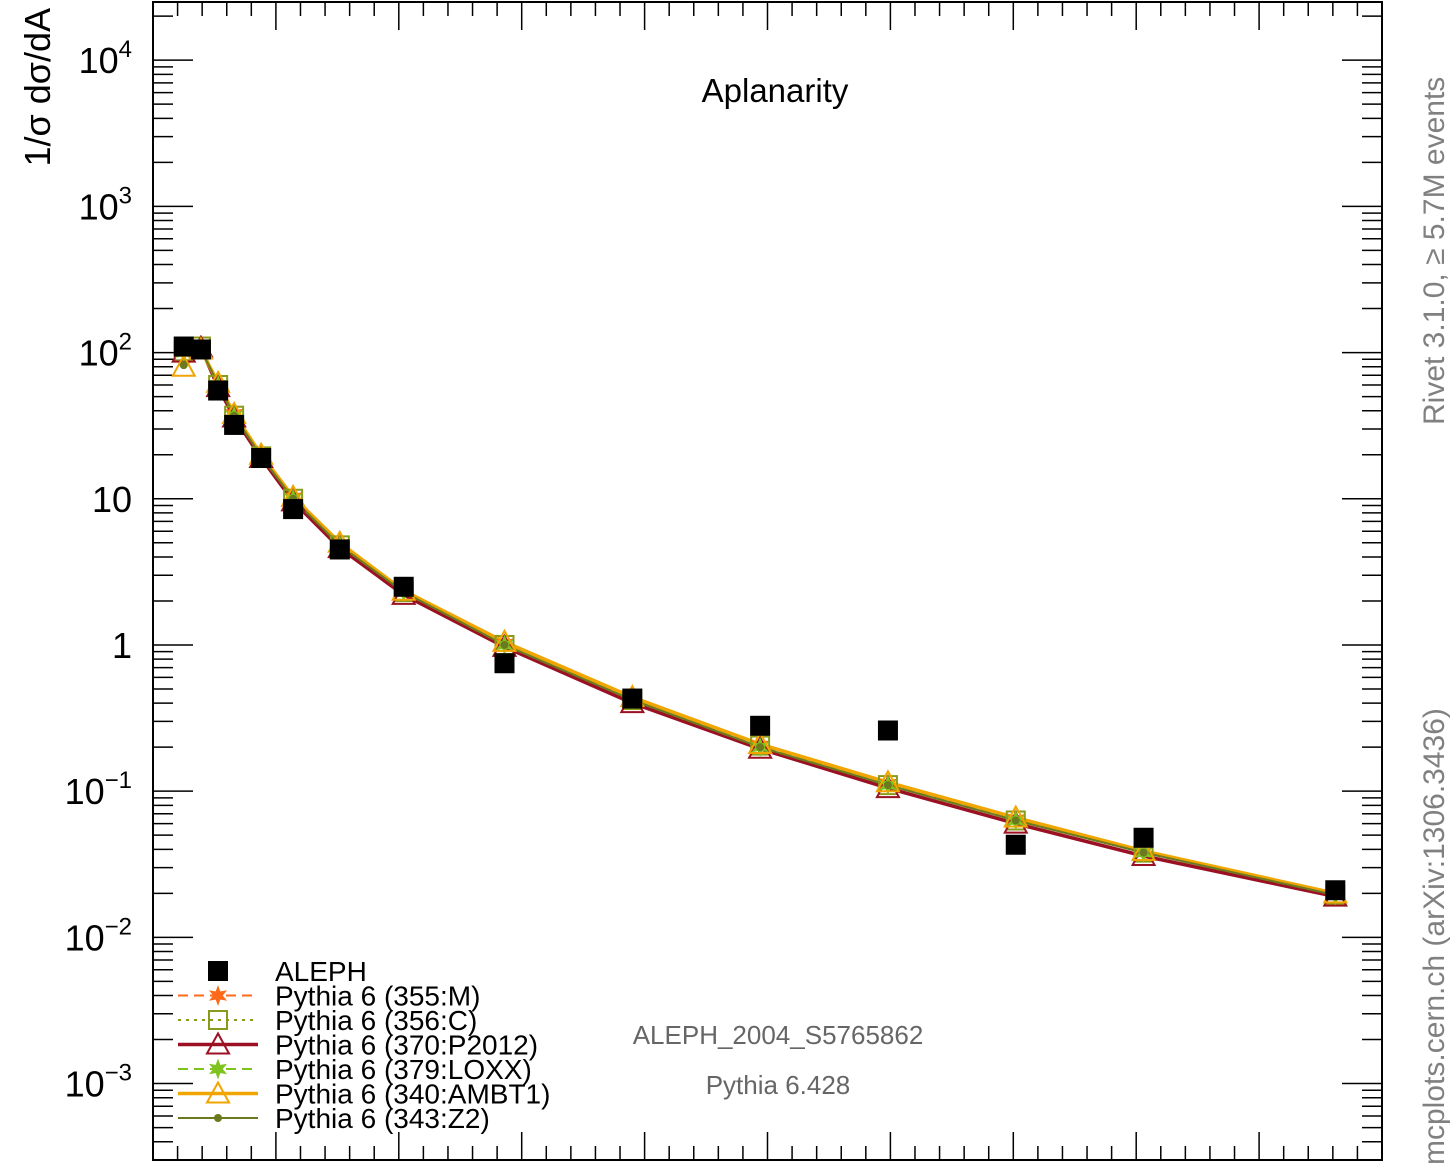 The image size is (1452, 1167). I want to click on legend-marker, so click(218, 971).